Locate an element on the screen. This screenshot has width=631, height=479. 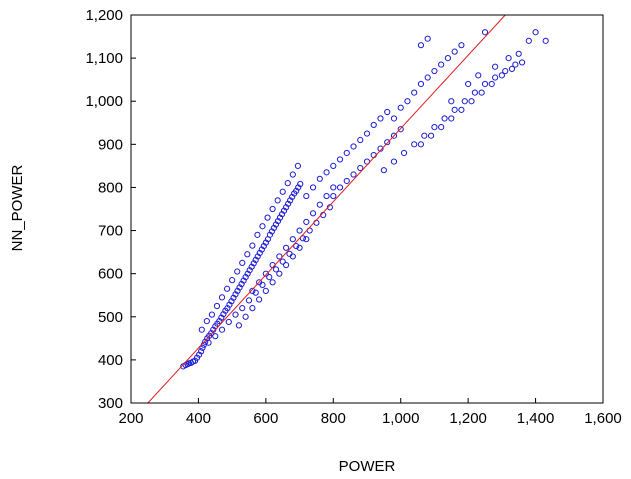
y-tick-label: 500 is located at coordinates (110, 317).